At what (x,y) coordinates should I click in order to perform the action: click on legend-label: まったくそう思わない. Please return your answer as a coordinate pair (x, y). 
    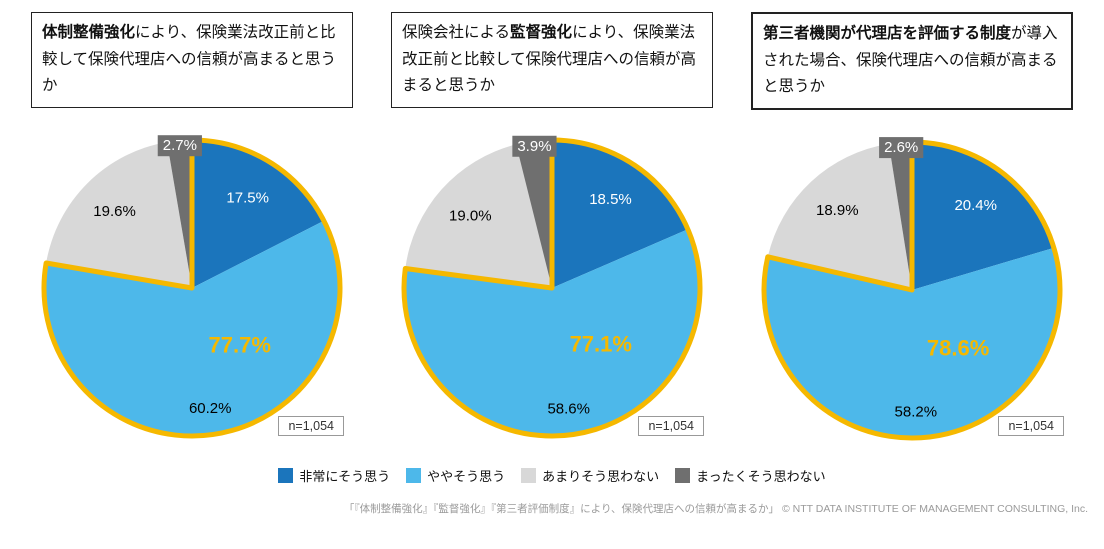
    Looking at the image, I should click on (761, 476).